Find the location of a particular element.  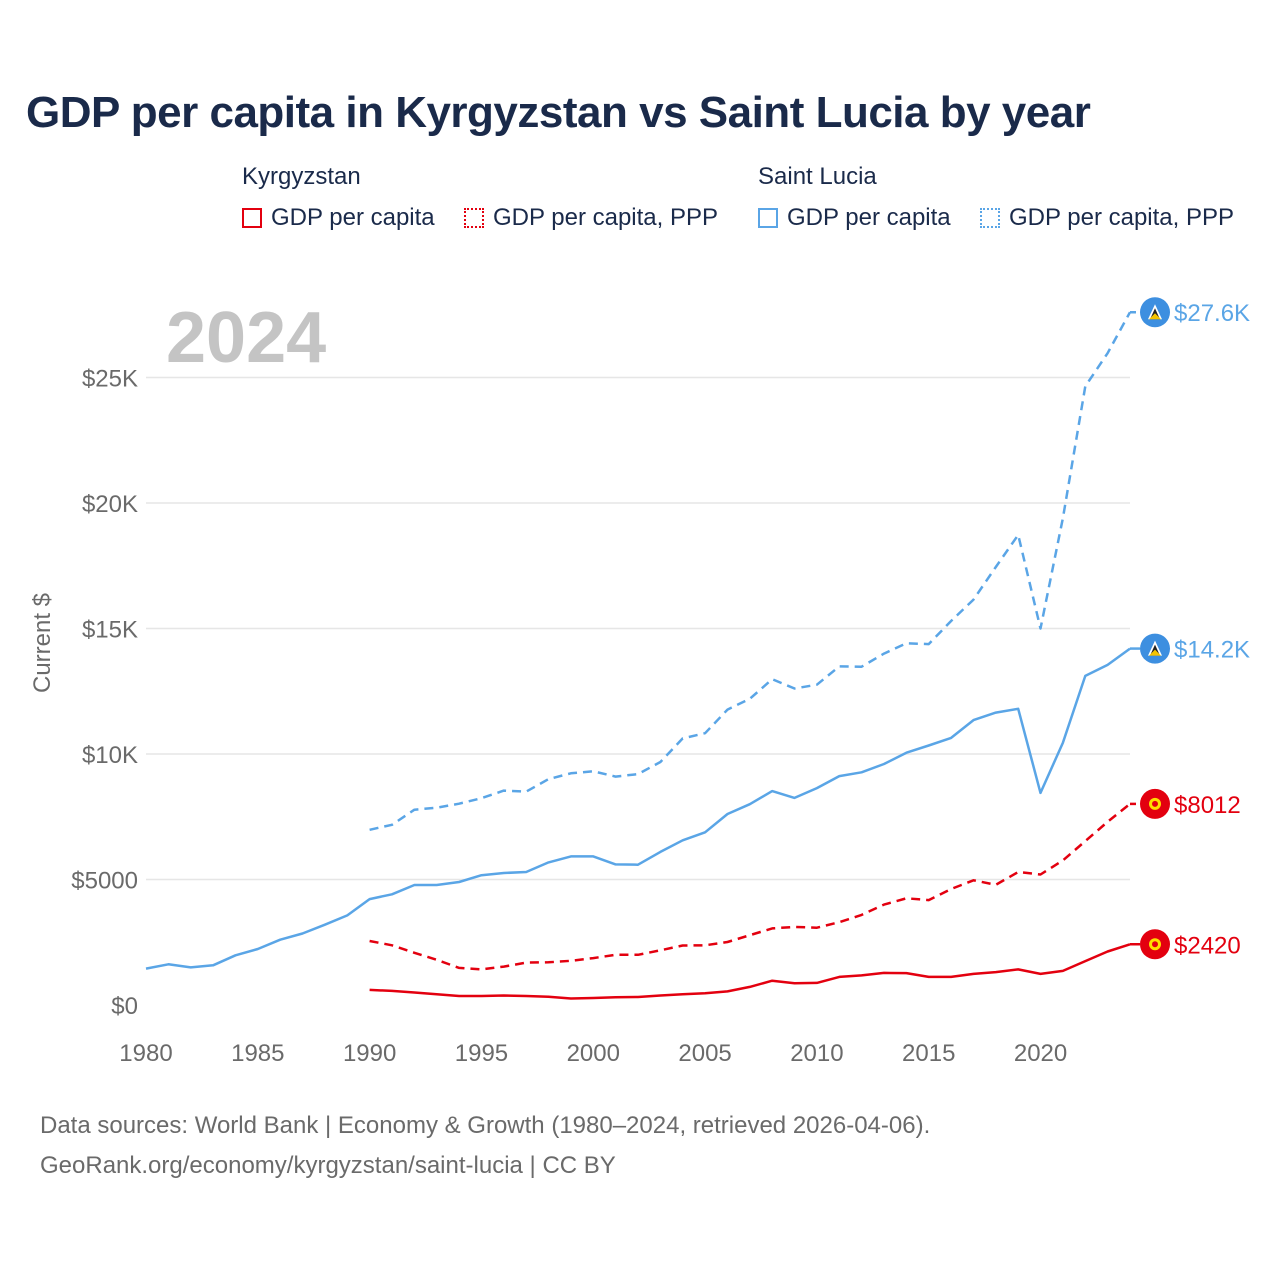

legend-item-kyrgyzstan-gdp-ppp: GDP per capita, PPP is located at coordinates (591, 218).